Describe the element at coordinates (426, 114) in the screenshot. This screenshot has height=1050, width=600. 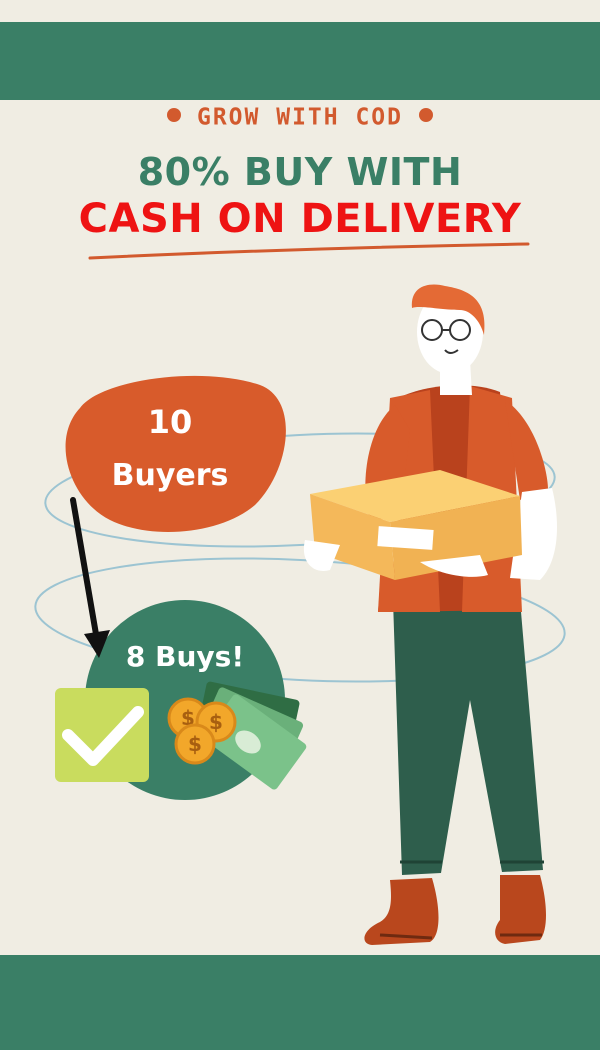
I see `bullet-dot-right` at that location.